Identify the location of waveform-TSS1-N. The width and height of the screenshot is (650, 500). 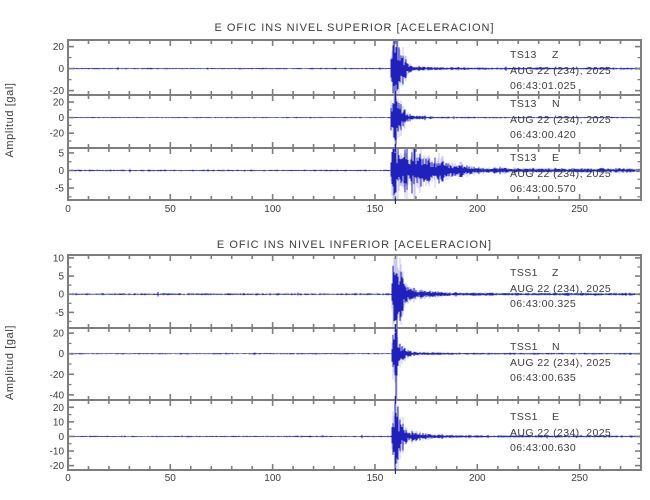
(354, 364).